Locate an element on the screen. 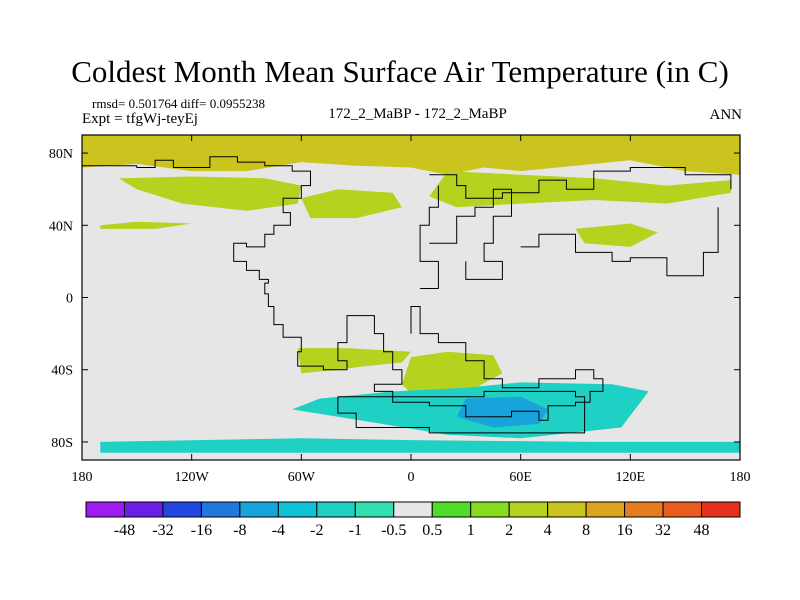 This screenshot has width=800, height=600. lat-tick-label: 80N is located at coordinates (61, 154).